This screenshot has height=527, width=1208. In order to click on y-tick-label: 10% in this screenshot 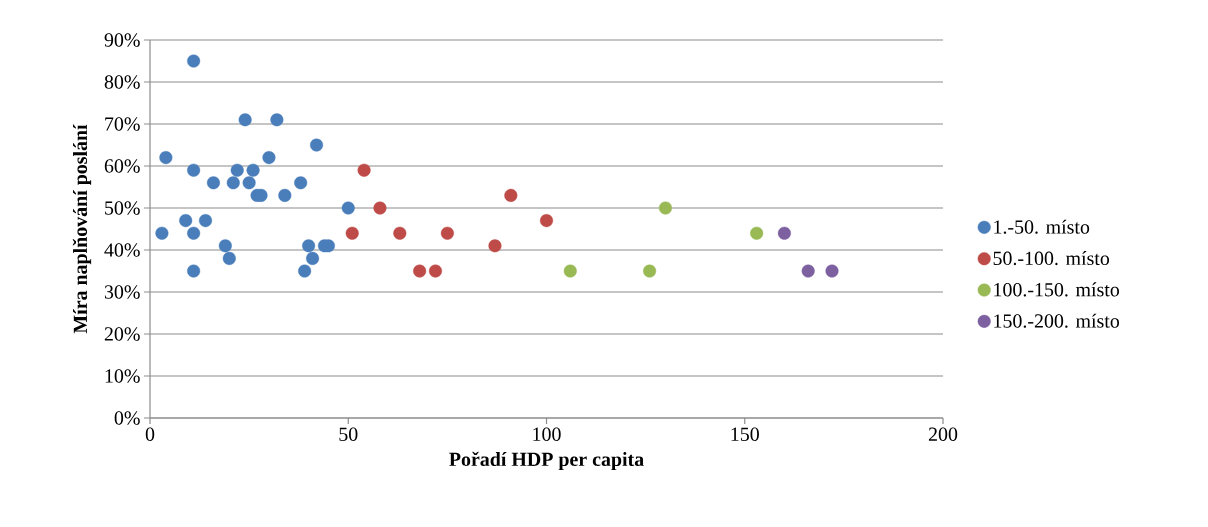, I will do `click(122, 376)`.